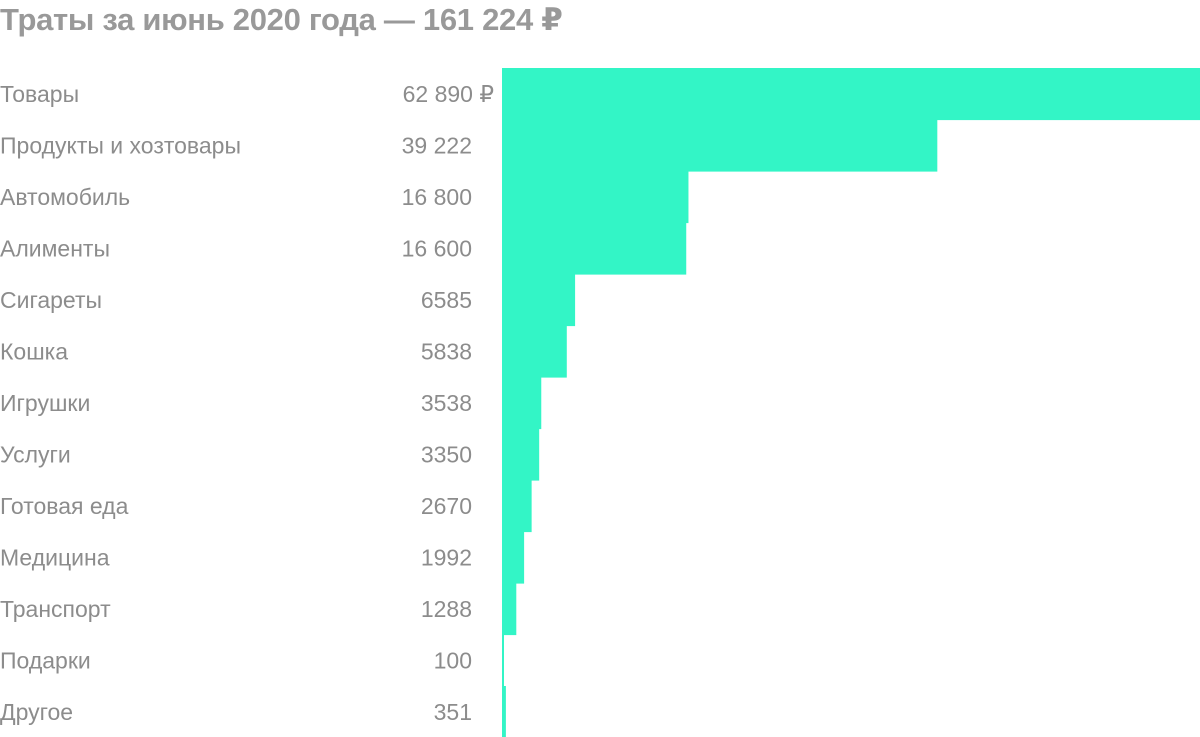 The width and height of the screenshot is (1200, 737). I want to click on category-label: Транспорт, so click(55, 609).